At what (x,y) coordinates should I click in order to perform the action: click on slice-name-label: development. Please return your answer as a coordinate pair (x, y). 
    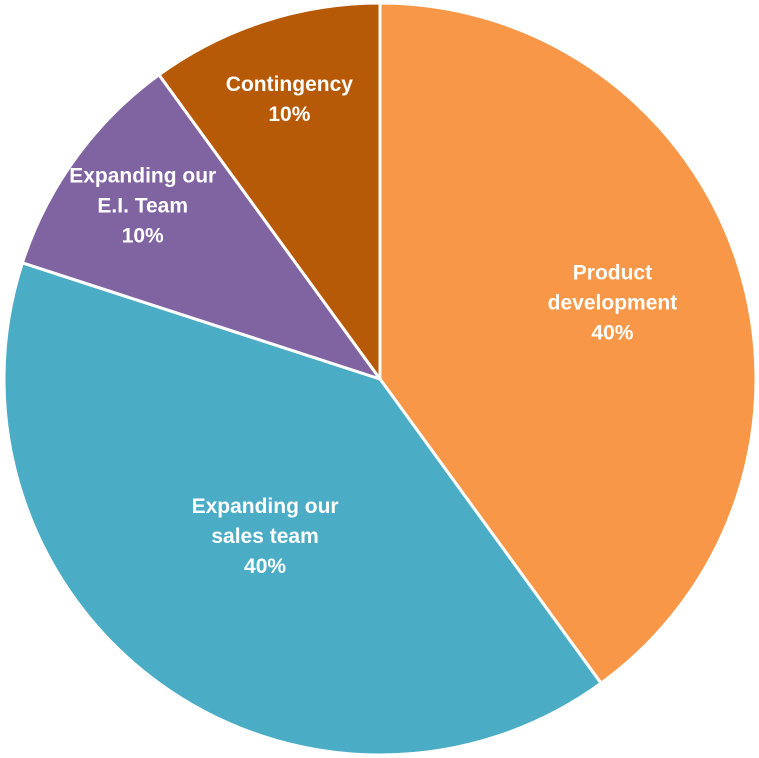
    Looking at the image, I should click on (613, 302).